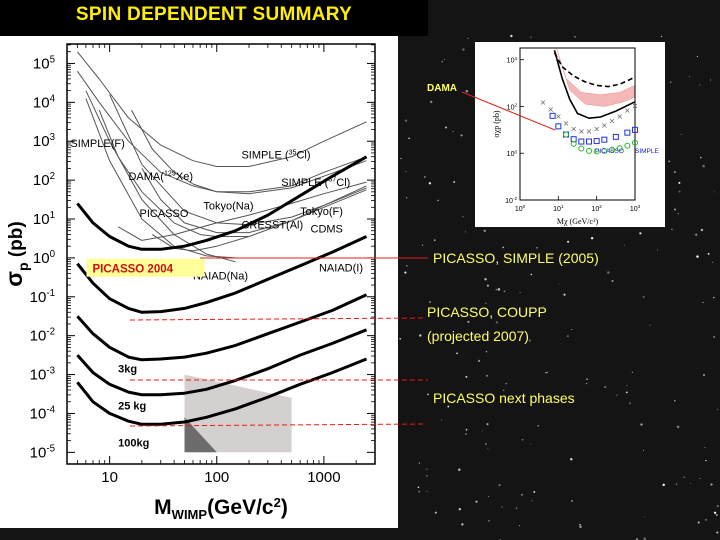  I want to click on inset-legend-label: SIMPLE, so click(647, 151).